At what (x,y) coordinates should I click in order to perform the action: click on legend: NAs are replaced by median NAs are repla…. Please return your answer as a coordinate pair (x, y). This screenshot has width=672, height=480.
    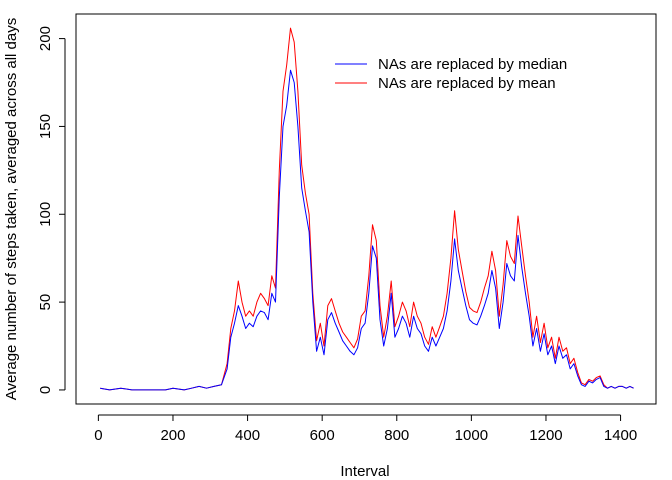
    Looking at the image, I should click on (451, 74).